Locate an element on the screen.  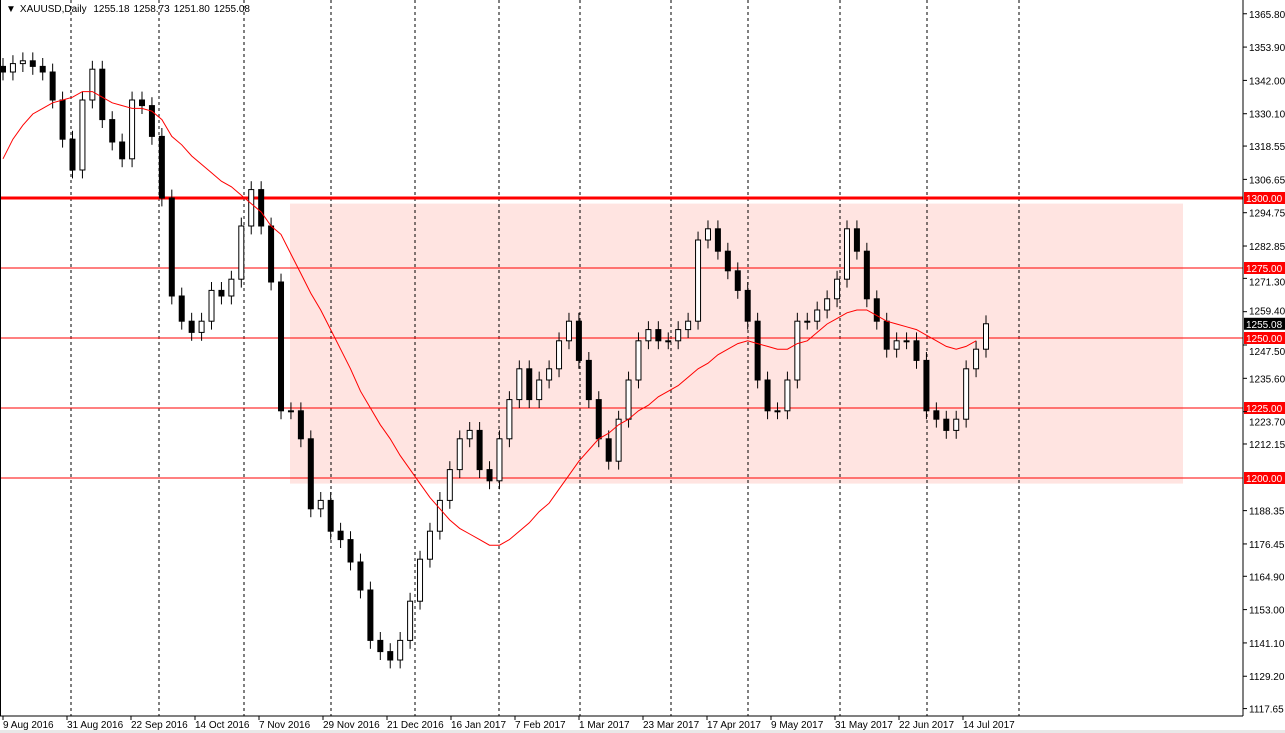
y-tick-label: 1282.85 is located at coordinates (1267, 247).